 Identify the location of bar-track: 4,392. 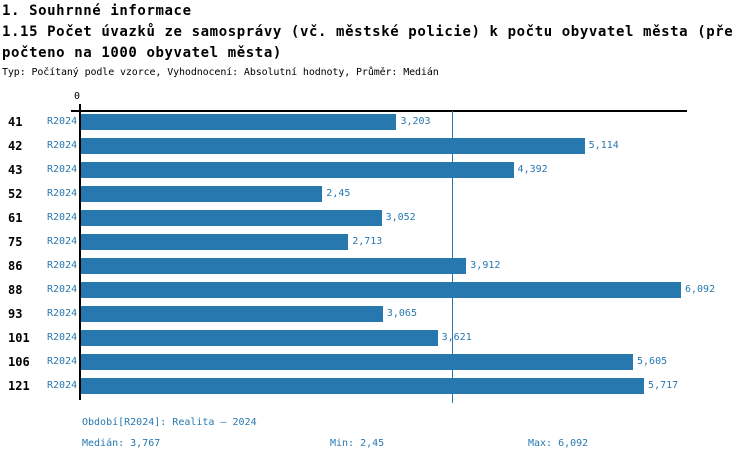
(384, 170).